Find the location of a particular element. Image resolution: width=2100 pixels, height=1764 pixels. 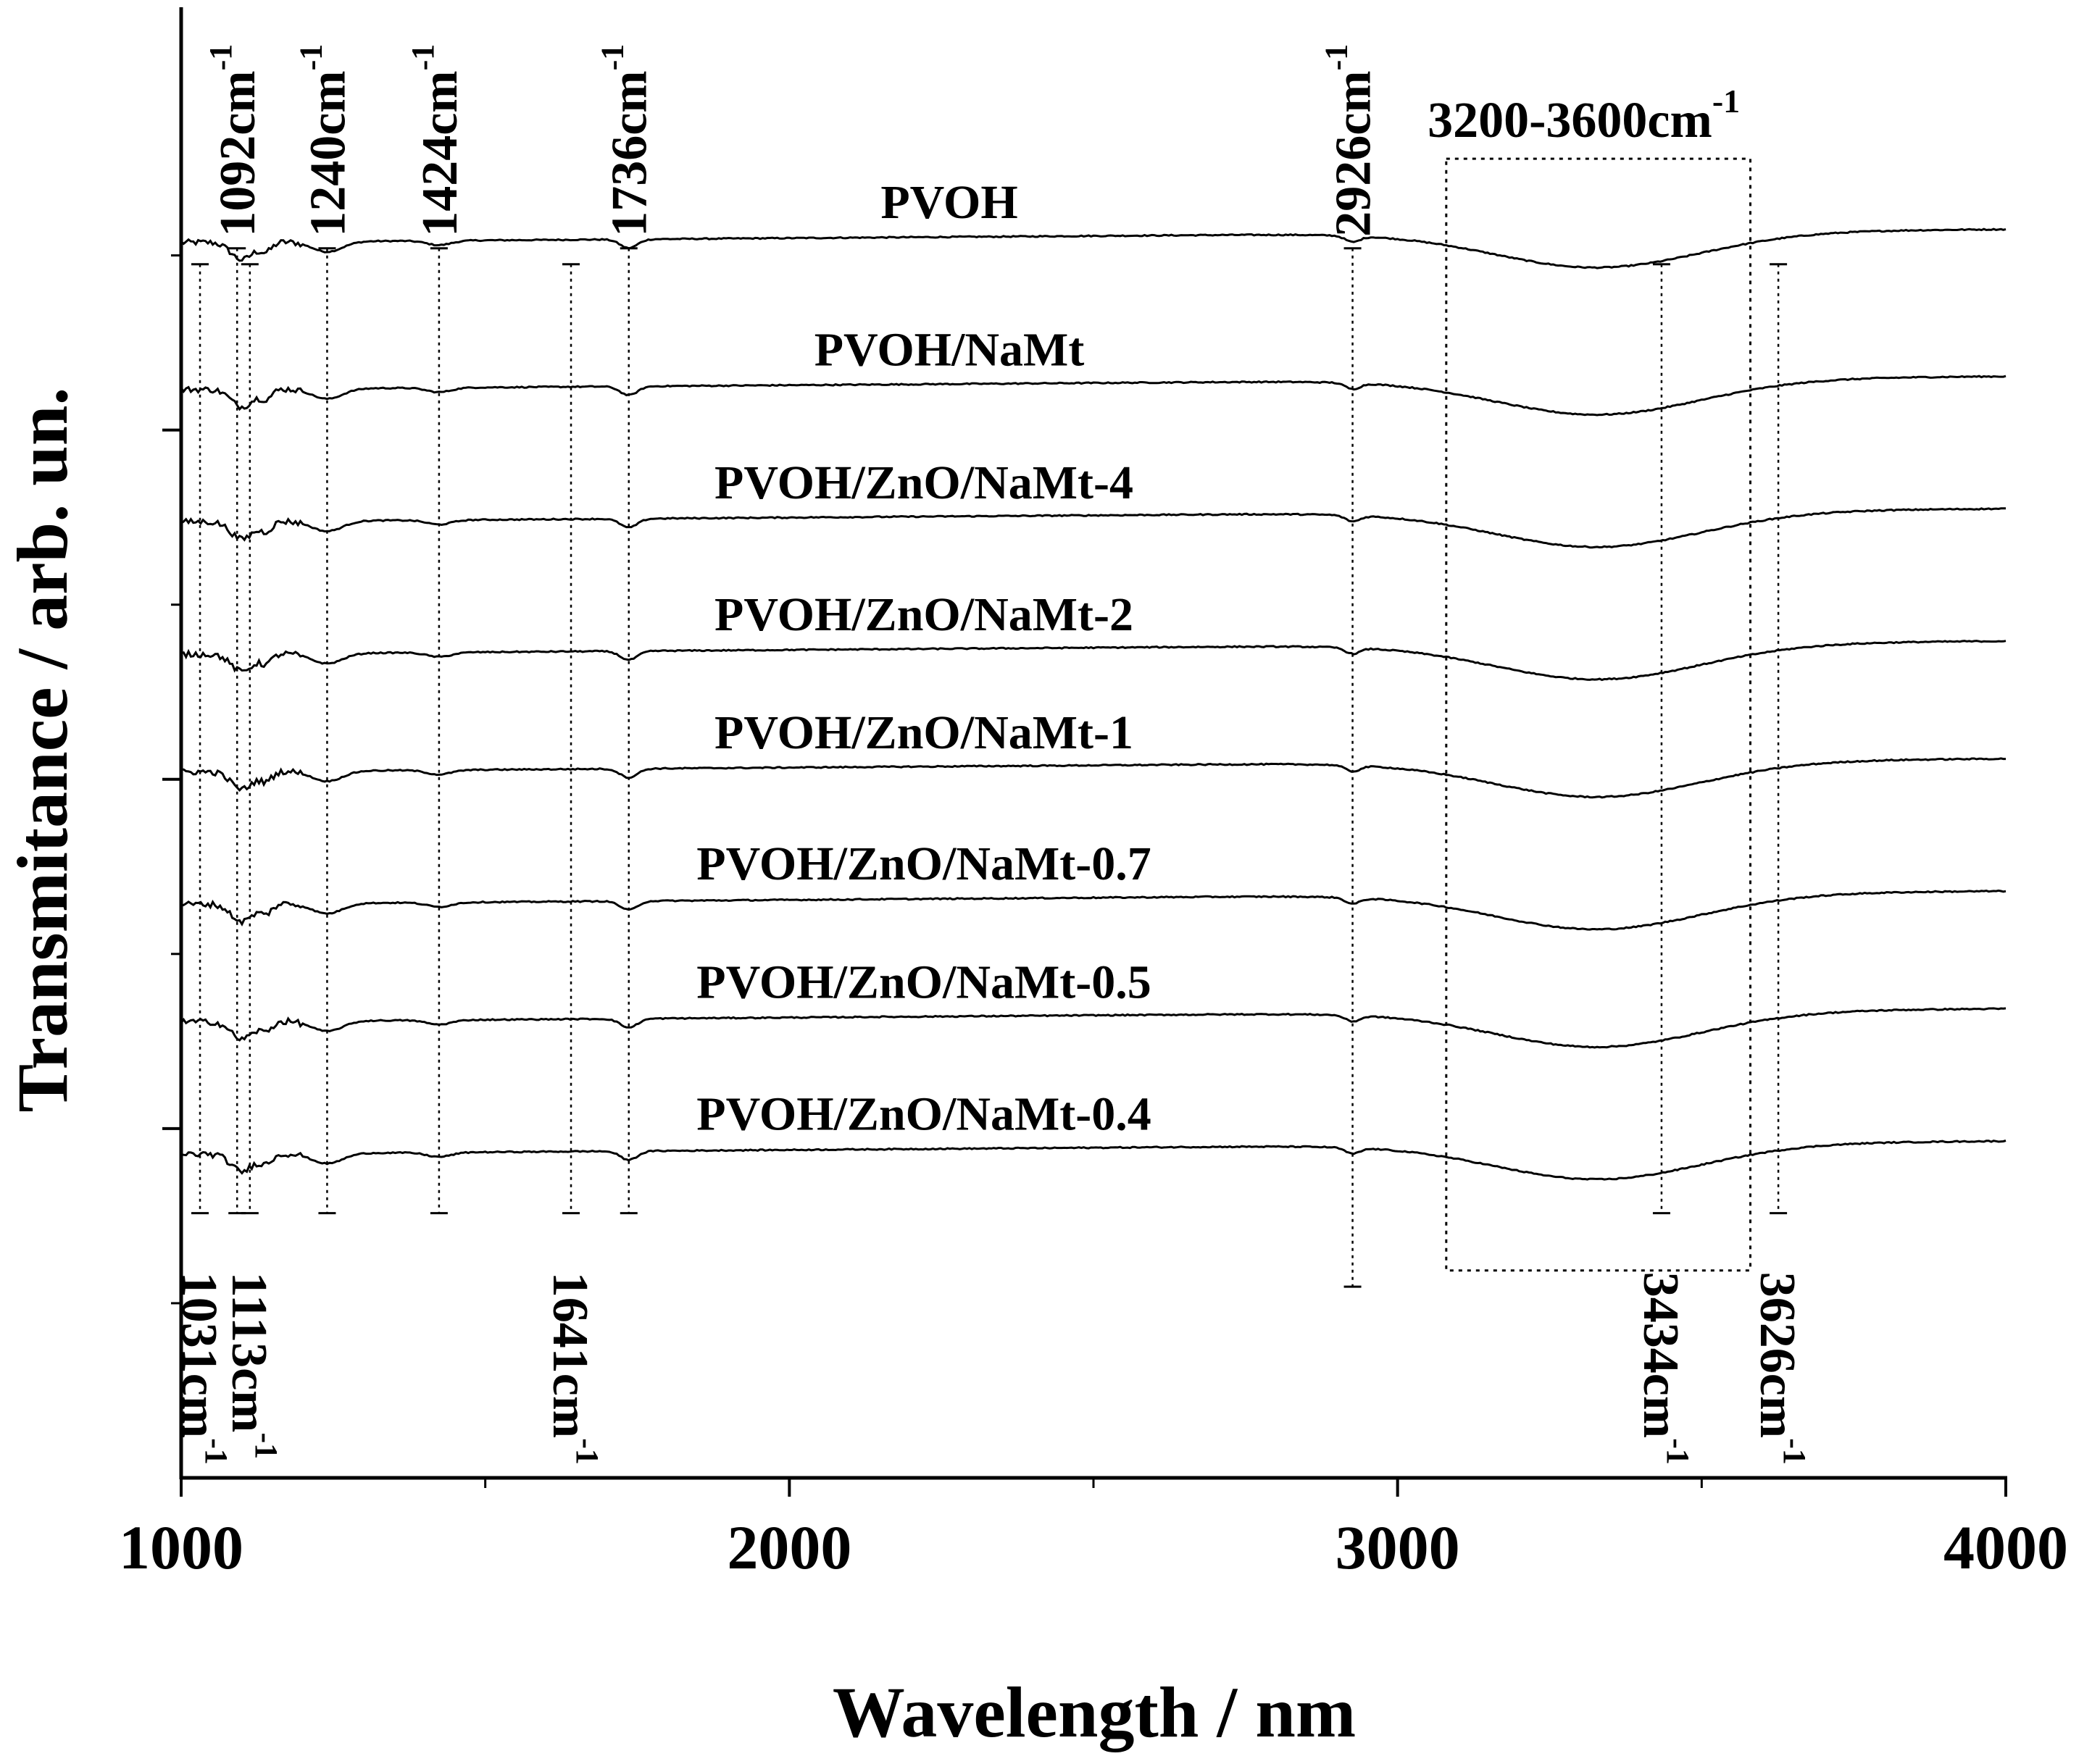

annotation-label: 1240cm-1 is located at coordinates (324, 140).